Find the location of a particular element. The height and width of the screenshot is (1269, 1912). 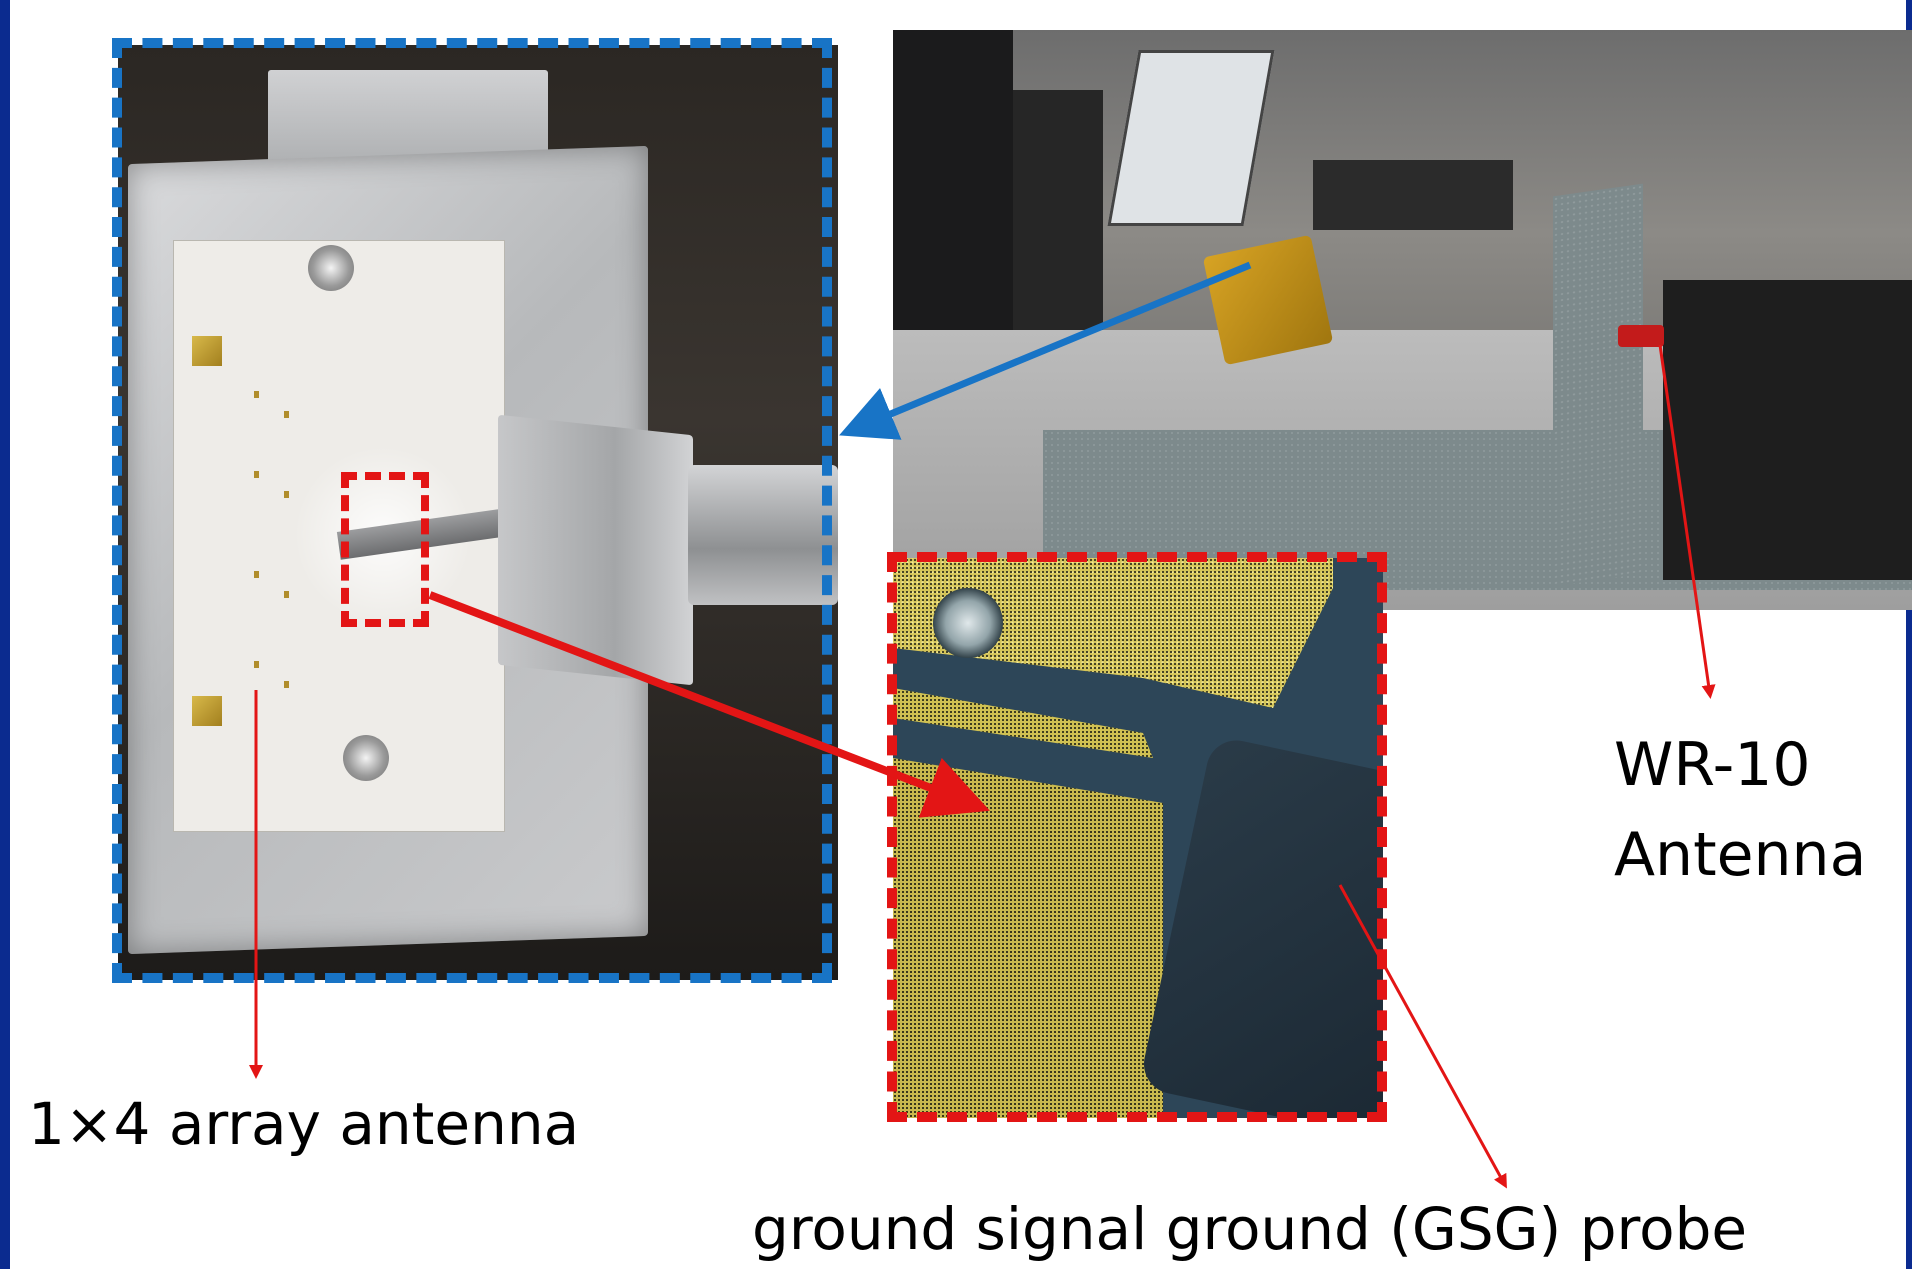

figure-border-right is located at coordinates (1909, 634).